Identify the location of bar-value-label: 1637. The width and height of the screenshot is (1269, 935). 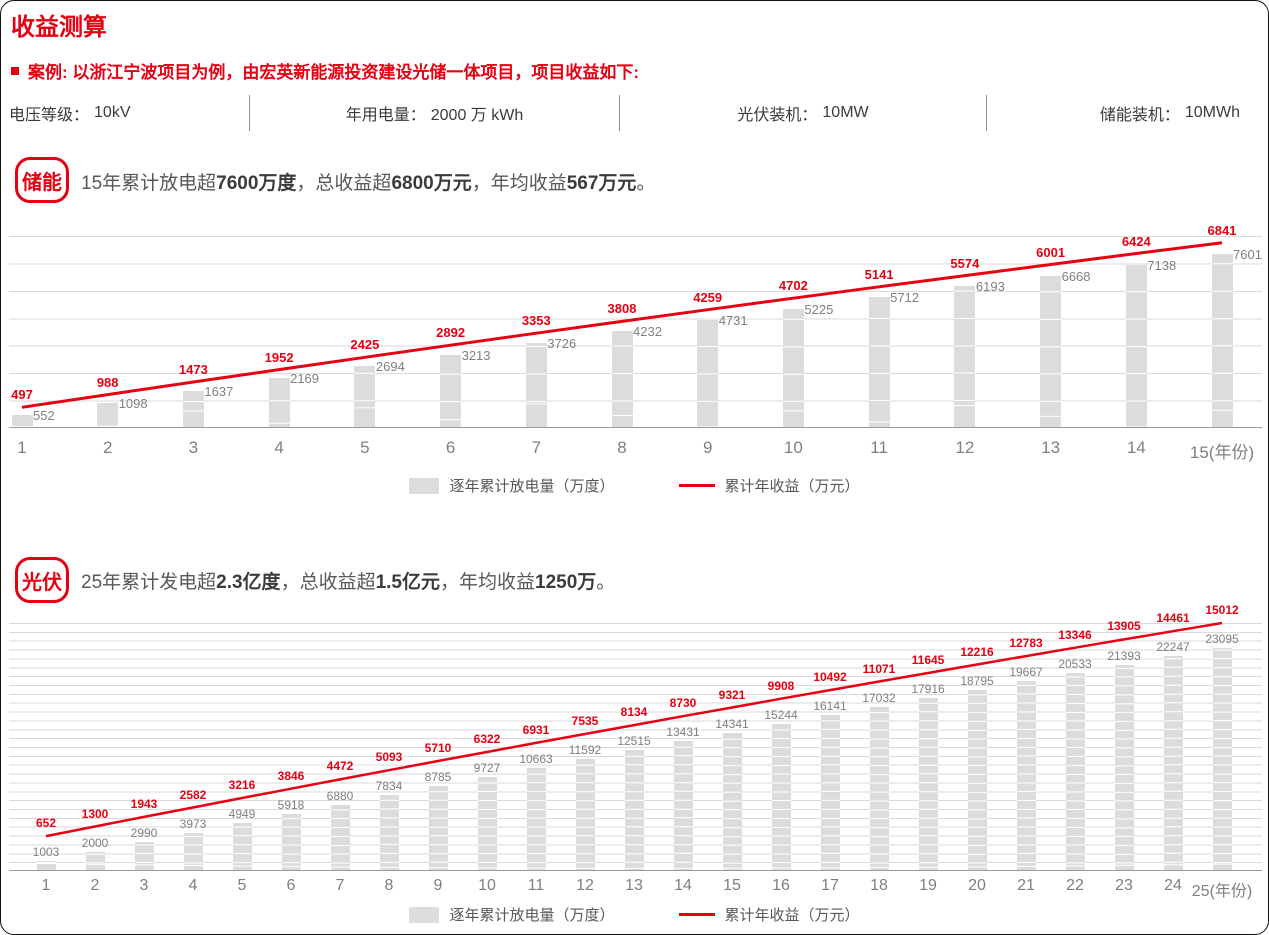
(219, 391).